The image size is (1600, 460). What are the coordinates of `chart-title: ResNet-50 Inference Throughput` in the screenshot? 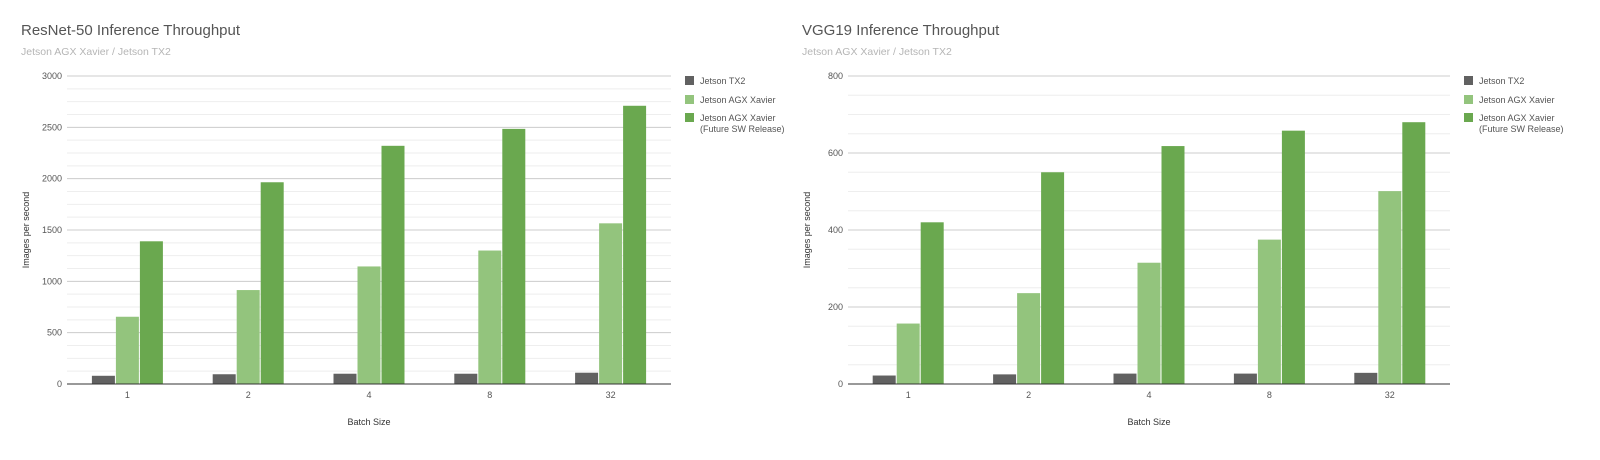 It's located at (131, 30).